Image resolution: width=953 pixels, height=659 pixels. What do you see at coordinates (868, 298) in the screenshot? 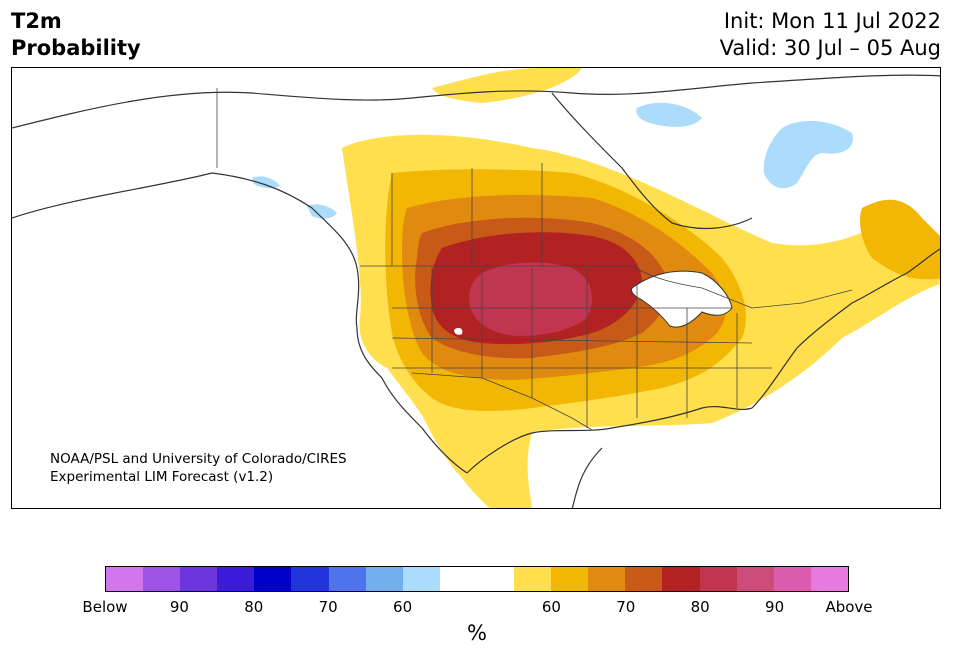
I see `atlantic-coast` at bounding box center [868, 298].